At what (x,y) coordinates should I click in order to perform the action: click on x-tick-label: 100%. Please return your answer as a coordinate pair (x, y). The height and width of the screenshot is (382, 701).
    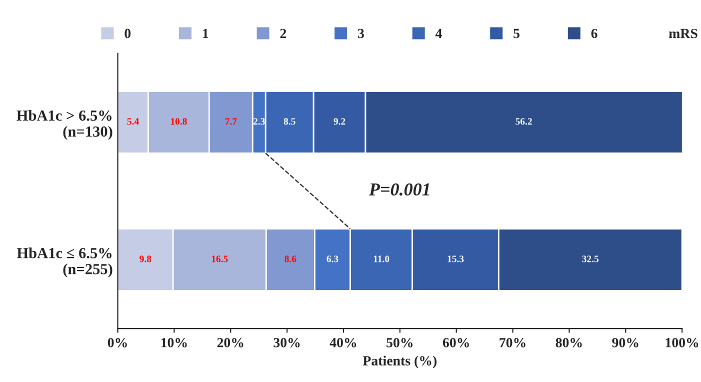
    Looking at the image, I should click on (682, 343).